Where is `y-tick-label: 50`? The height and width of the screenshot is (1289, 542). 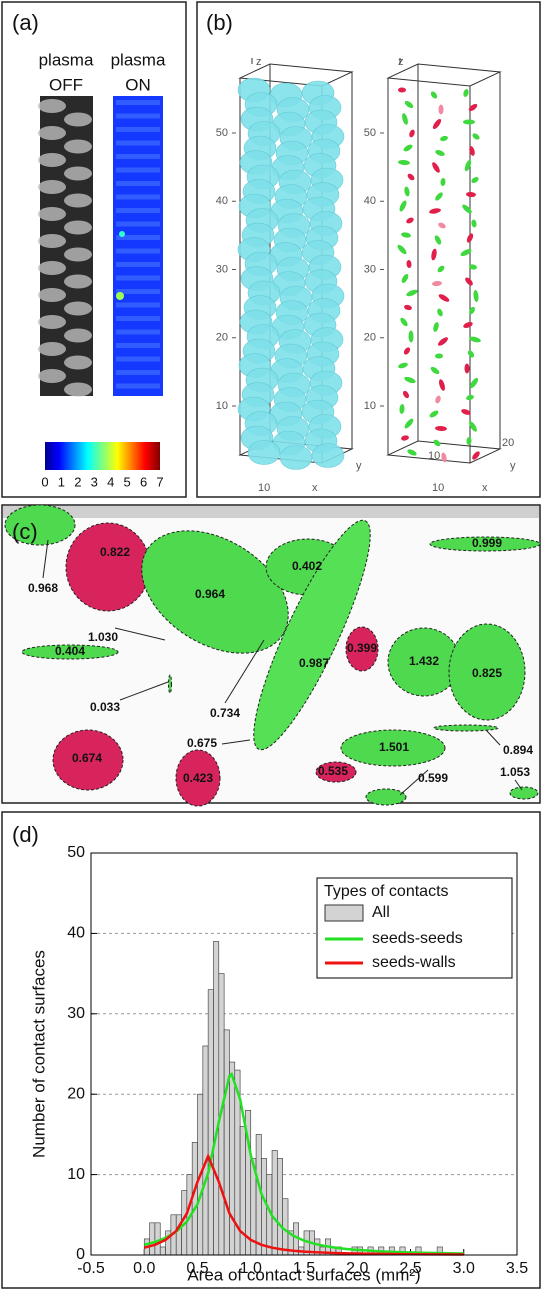
y-tick-label: 50 is located at coordinates (76, 852).